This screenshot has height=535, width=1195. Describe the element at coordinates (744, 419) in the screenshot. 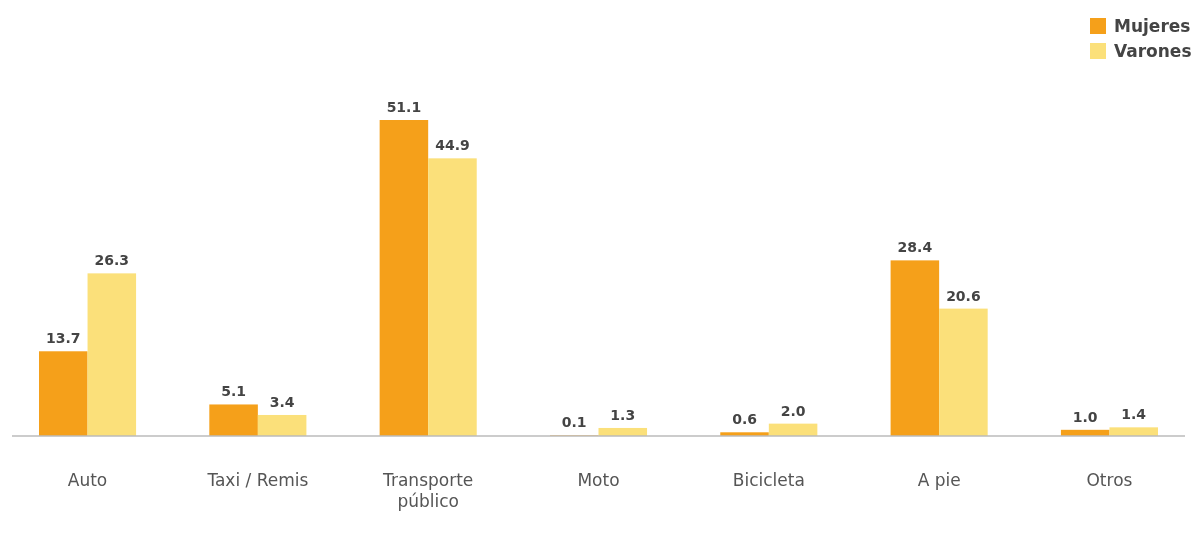

I see `data-label: 0.6` at that location.